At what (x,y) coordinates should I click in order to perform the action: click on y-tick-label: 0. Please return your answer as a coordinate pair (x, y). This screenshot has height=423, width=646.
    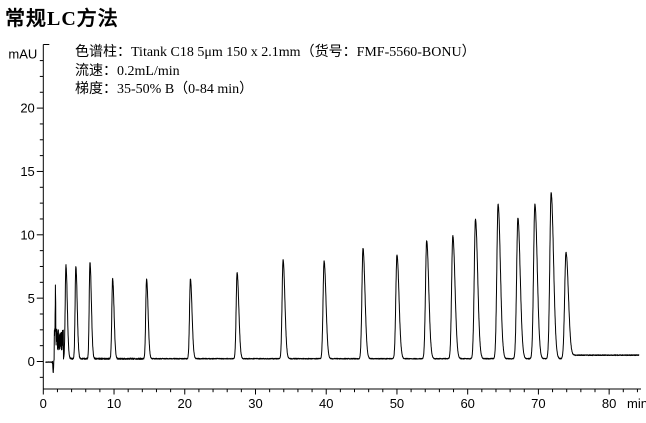
    Looking at the image, I should click on (31, 361).